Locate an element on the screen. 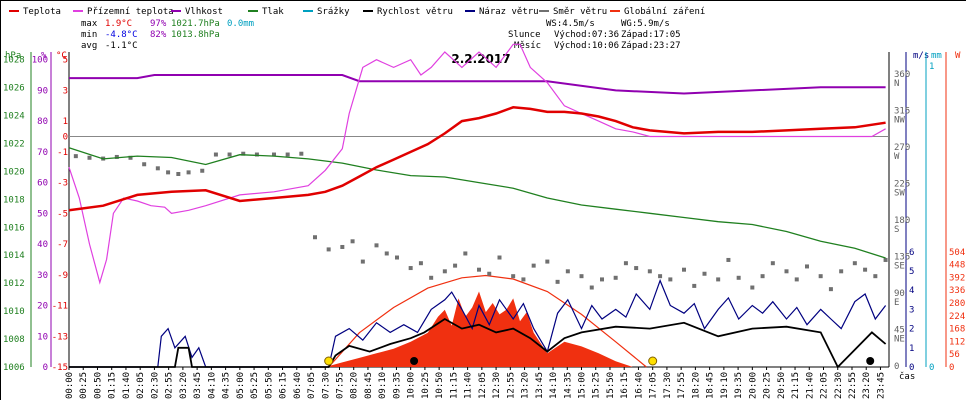  temp-tick: 0 is located at coordinates (65, 138).